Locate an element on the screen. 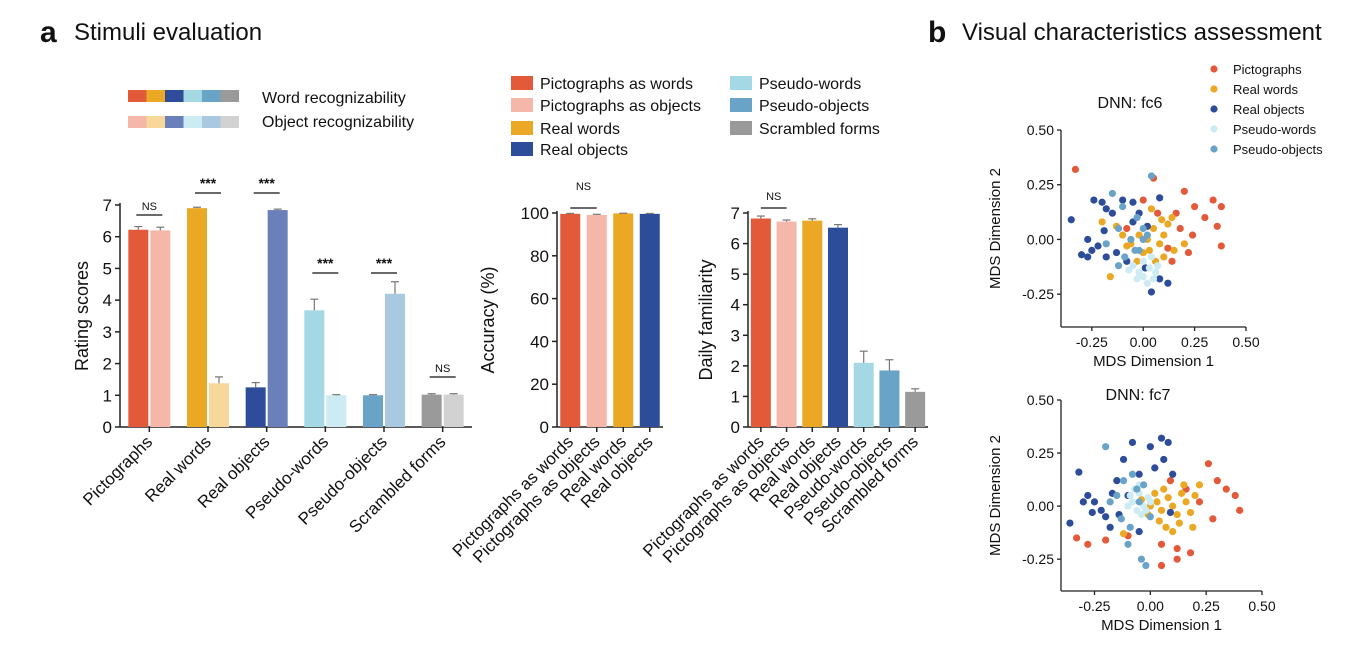 The height and width of the screenshot is (651, 1362). bar-pseudo-objects-object-recognizability is located at coordinates (395, 360).